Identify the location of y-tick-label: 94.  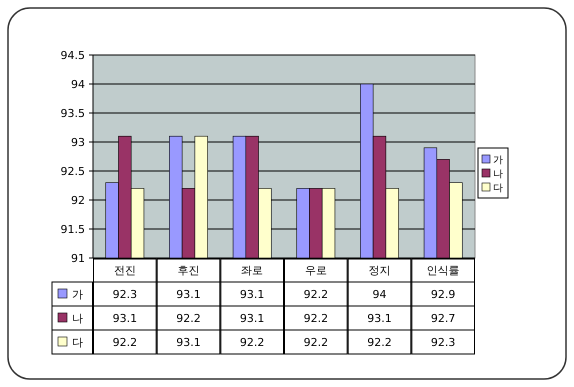
(78, 84).